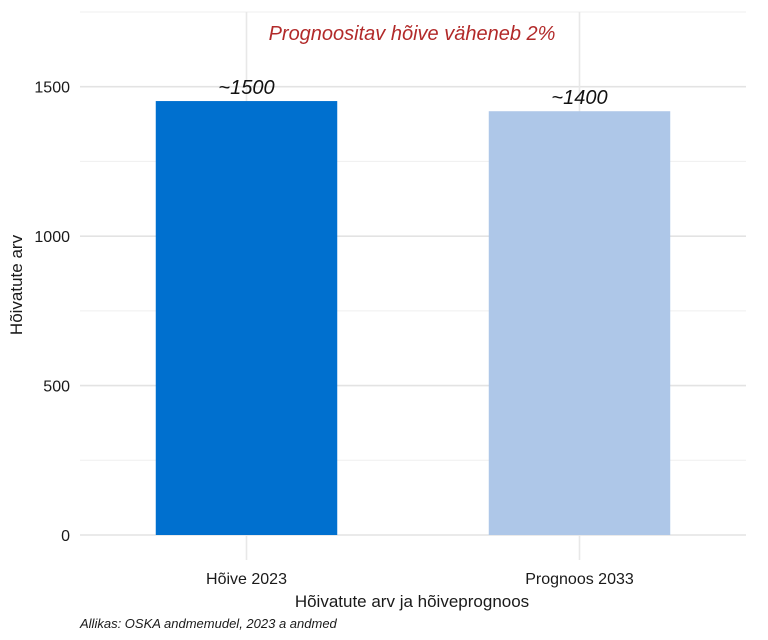 Image resolution: width=768 pixels, height=640 pixels. Describe the element at coordinates (208, 623) in the screenshot. I see `source-caption: Allikas: OSKA andmemudel, 2023 a andmed` at that location.